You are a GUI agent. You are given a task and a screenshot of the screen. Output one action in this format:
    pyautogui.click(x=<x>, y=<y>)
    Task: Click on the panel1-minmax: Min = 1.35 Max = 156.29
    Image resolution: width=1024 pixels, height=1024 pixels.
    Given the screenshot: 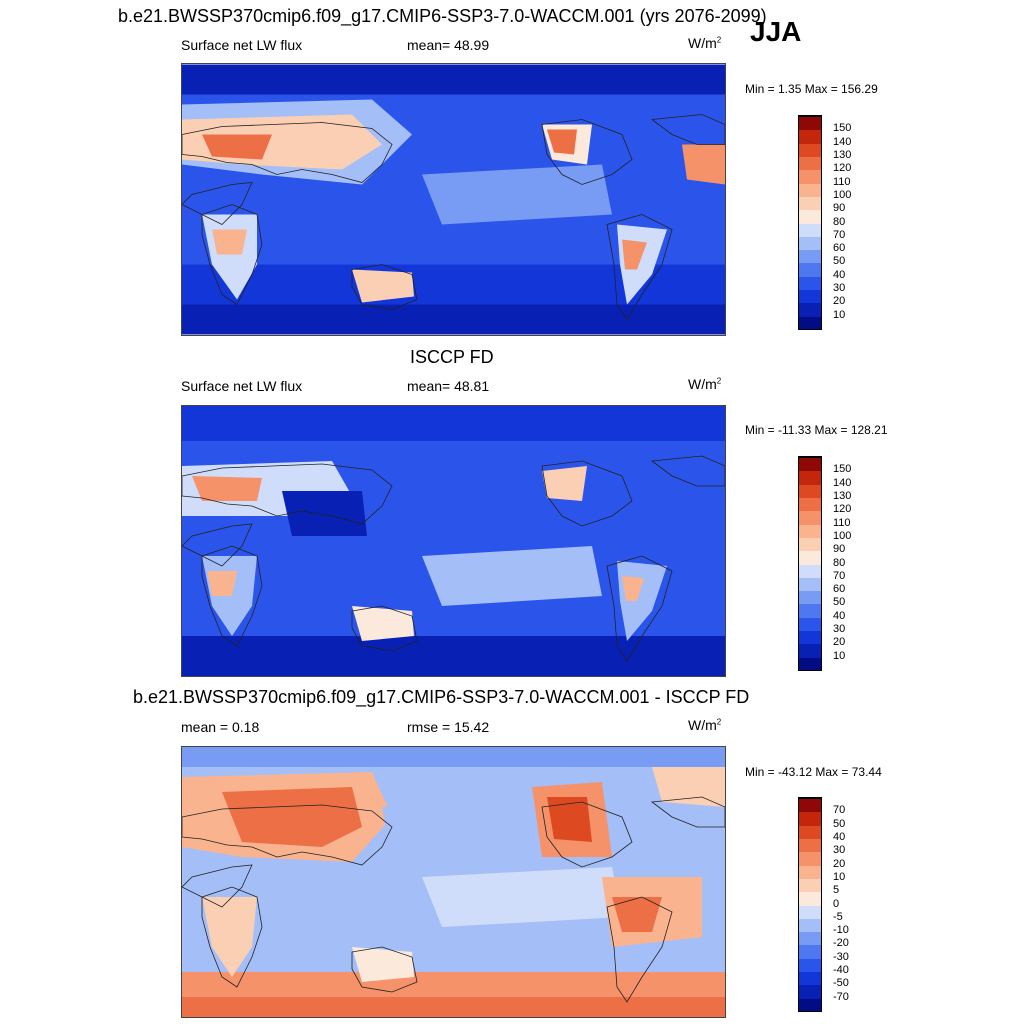 What is the action you would take?
    pyautogui.click(x=811, y=89)
    